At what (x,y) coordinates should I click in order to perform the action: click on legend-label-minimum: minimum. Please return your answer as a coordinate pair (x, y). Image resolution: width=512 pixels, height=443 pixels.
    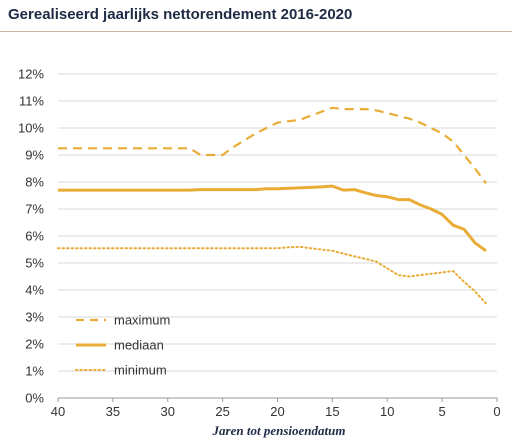
    Looking at the image, I should click on (140, 370).